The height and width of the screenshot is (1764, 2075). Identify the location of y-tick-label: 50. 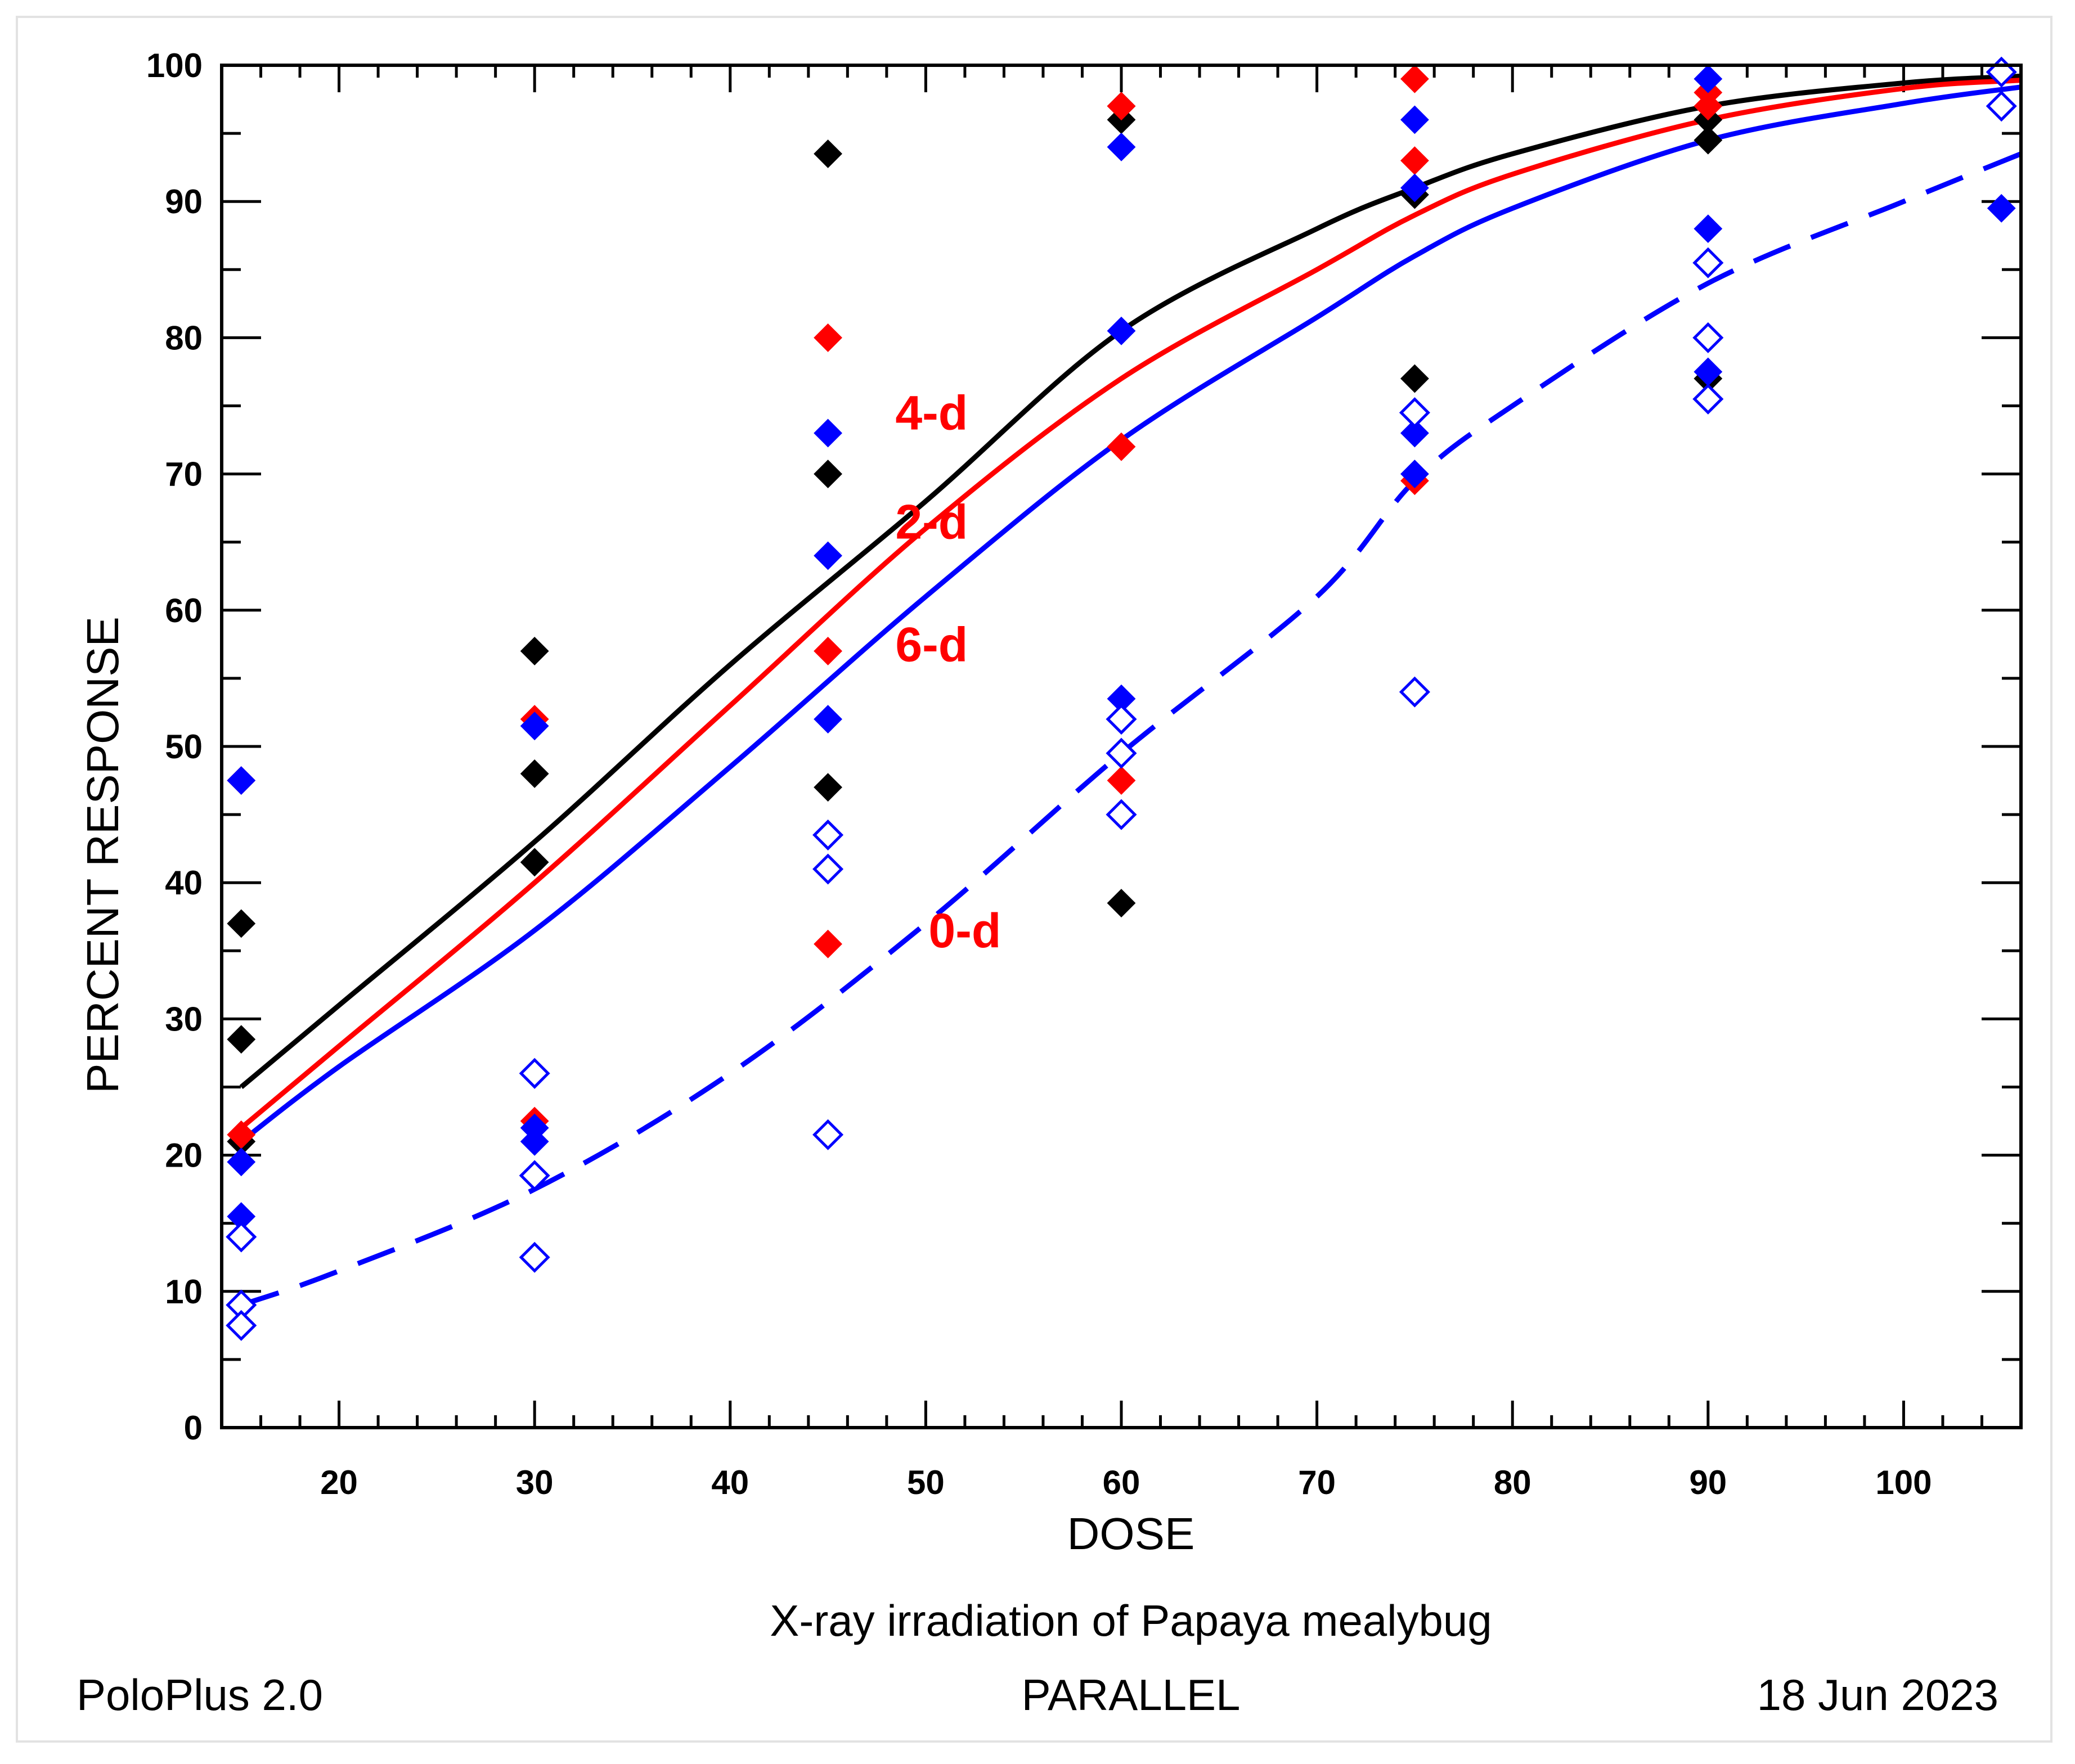
(184, 747).